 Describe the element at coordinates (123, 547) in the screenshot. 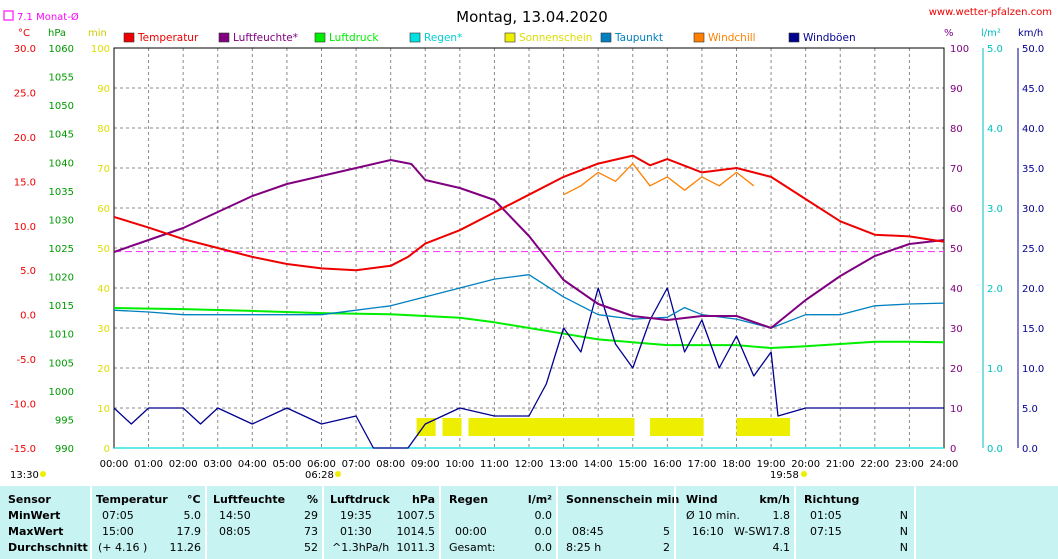

I see `temp-avg-note: (+ 4.16 )` at that location.